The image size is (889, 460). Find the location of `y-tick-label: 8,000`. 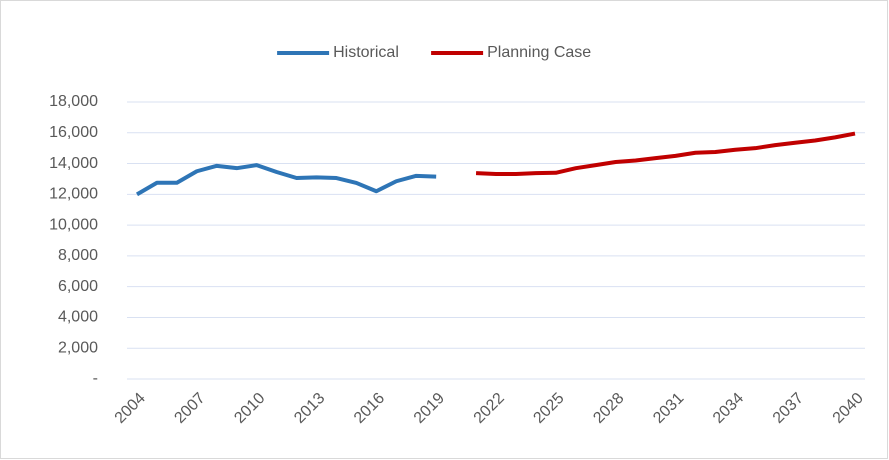

y-tick-label: 8,000 is located at coordinates (78, 255).